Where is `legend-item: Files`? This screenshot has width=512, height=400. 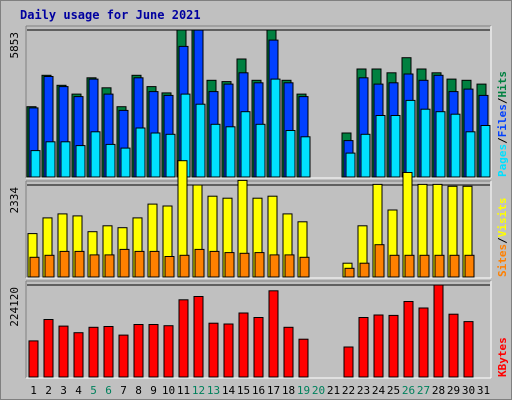
legend-item: Files is located at coordinates (502, 120).